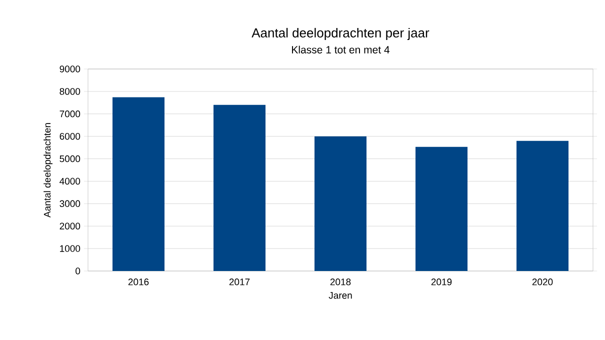 The height and width of the screenshot is (340, 605). Describe the element at coordinates (70, 158) in the screenshot. I see `y-tick-label: 5000` at that location.